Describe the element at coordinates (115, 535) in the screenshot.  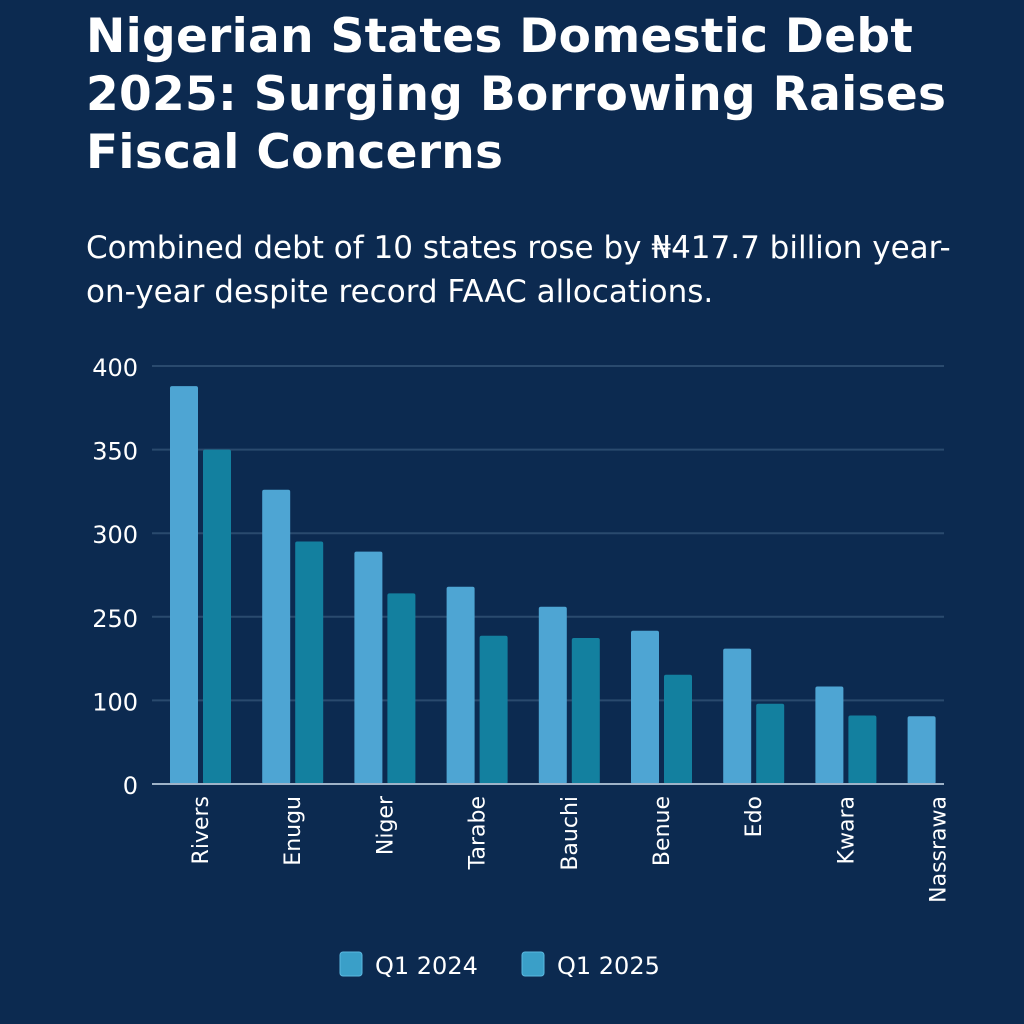
I see `y-tick-label: 300` at that location.